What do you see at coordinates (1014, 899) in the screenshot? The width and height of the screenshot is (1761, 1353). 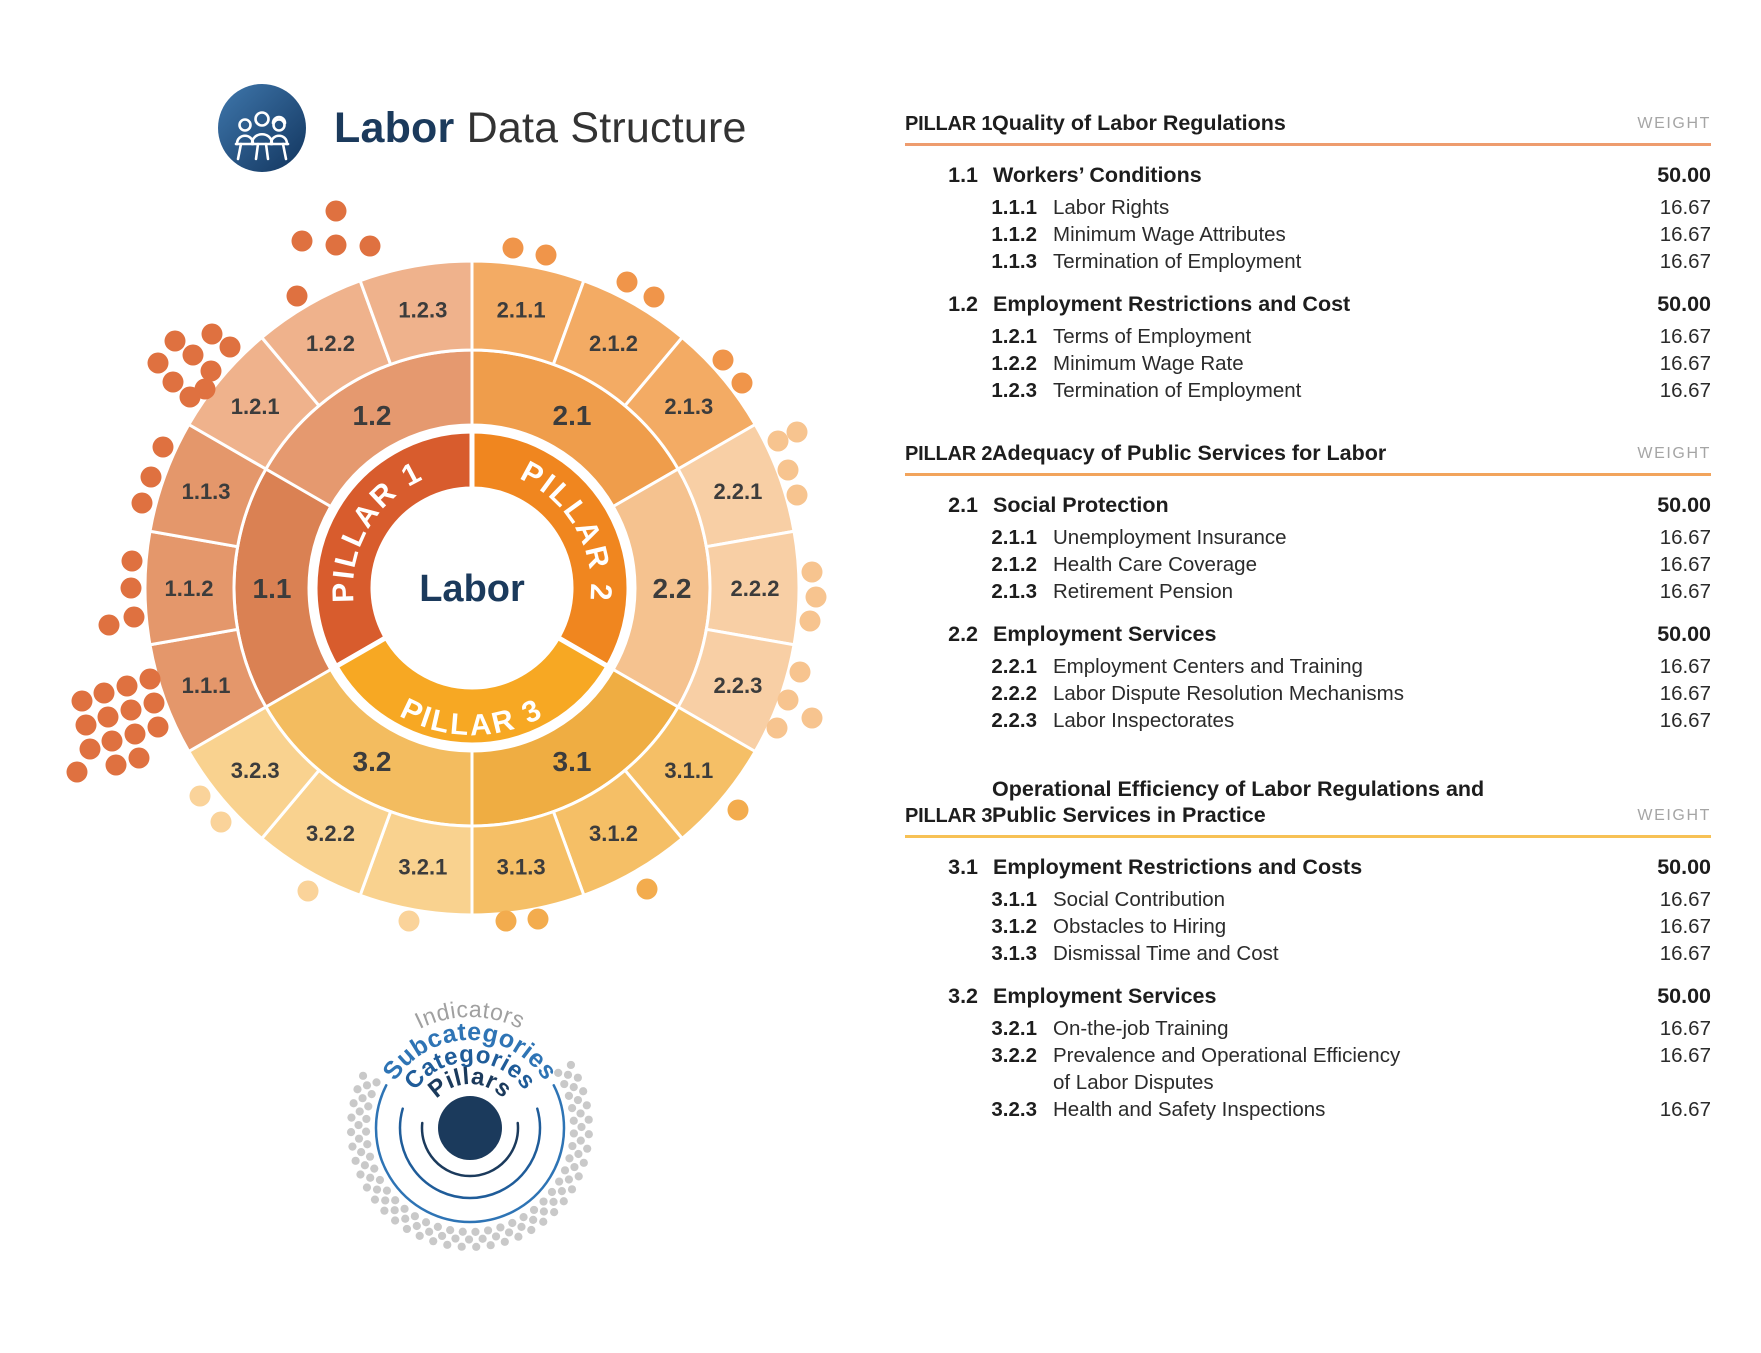 I see `subcategory-number: 3.1.1` at bounding box center [1014, 899].